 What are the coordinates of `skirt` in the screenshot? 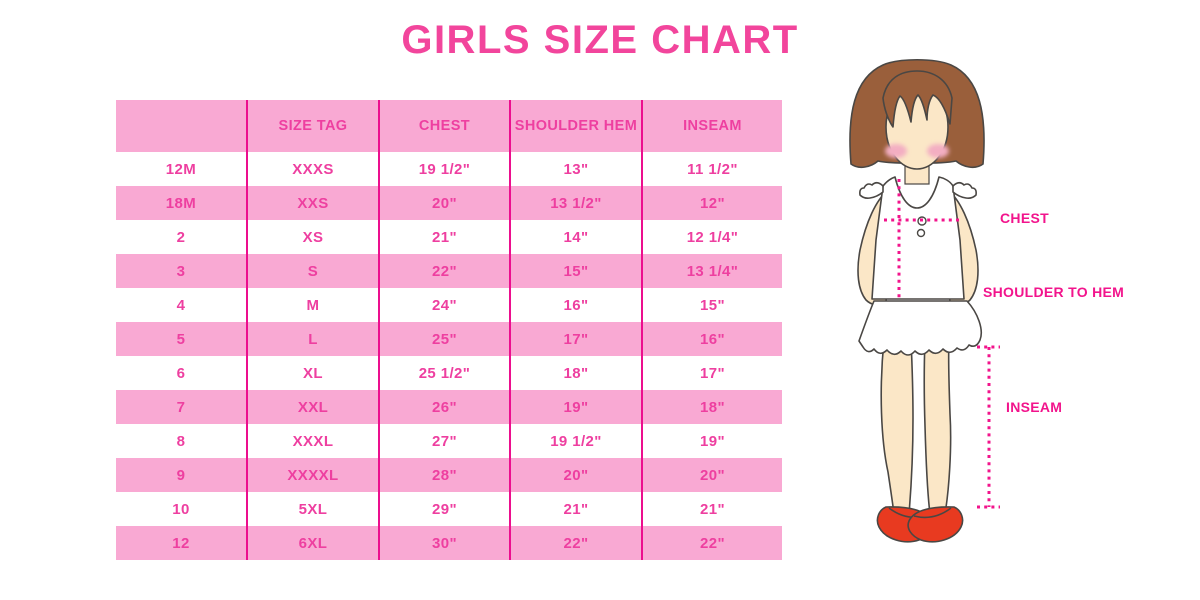 It's located at (920, 328).